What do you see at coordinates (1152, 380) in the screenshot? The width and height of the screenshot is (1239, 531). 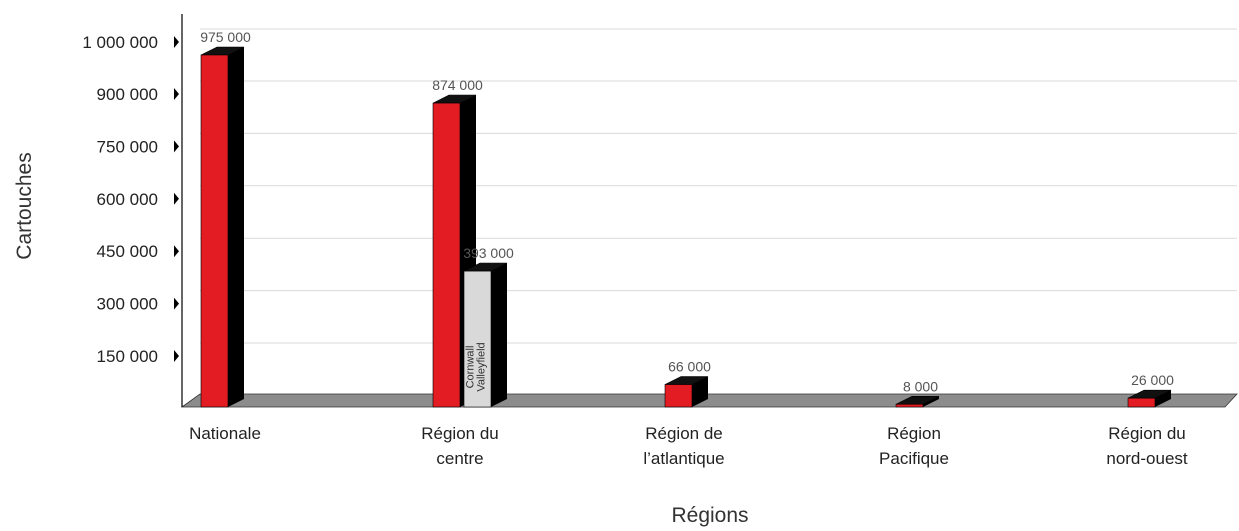 I see `bar-value-label: 26 000` at bounding box center [1152, 380].